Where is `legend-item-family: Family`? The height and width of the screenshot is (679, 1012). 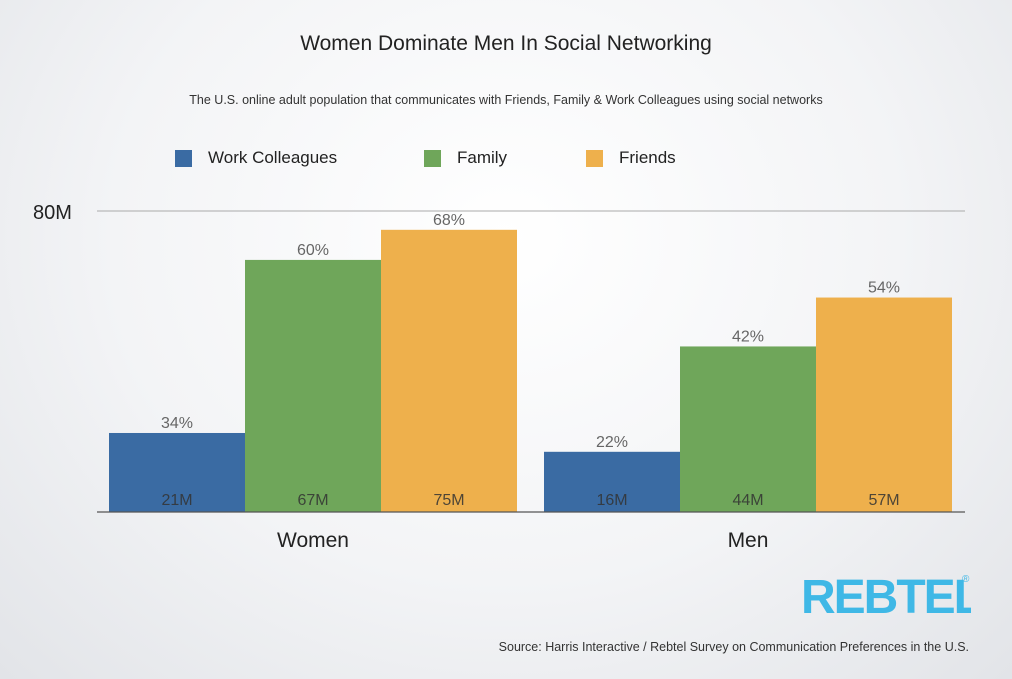
legend-item-family: Family is located at coordinates (465, 158).